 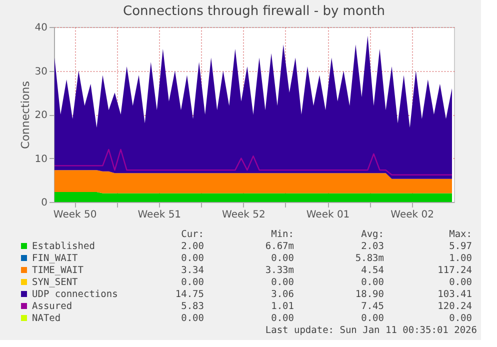 I want to click on y-tick-label: 10, so click(x=41, y=159).